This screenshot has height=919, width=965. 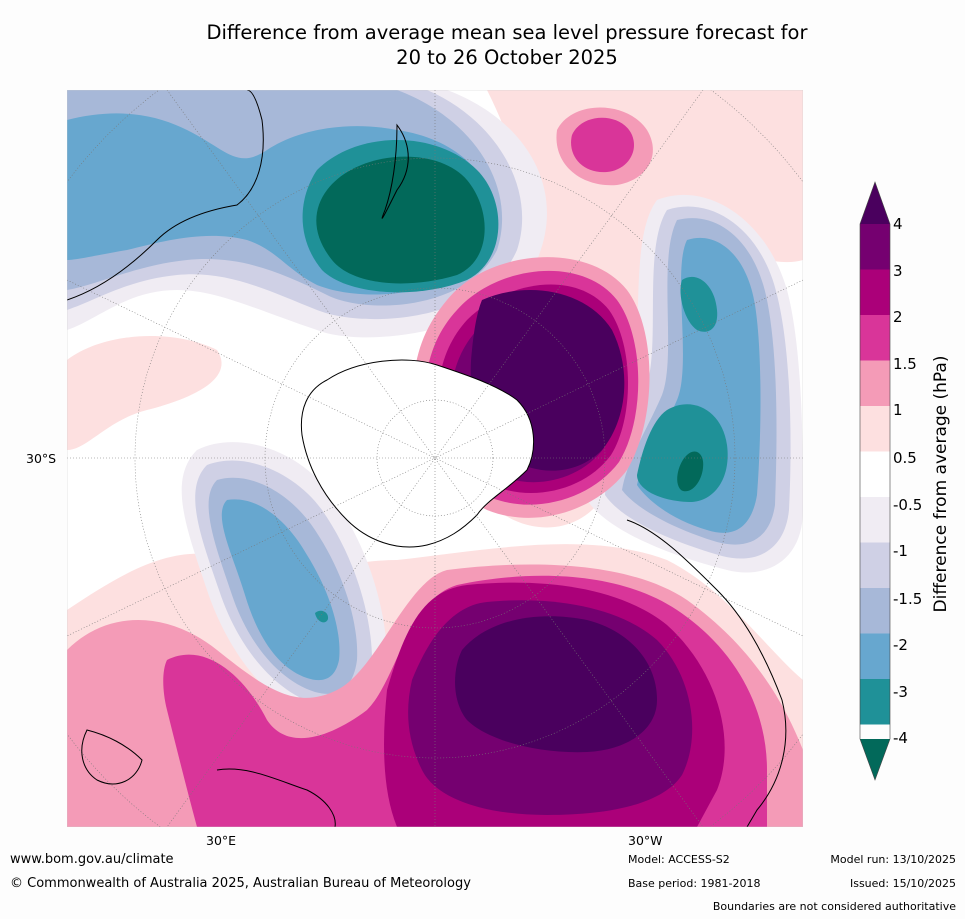 I want to click on negative-anomaly-south-atlantic, so click(x=695, y=383).